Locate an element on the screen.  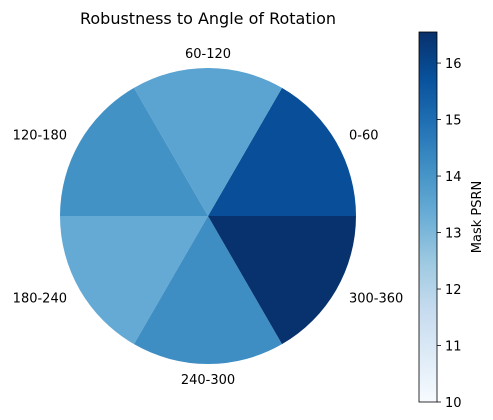
slice-label-0-60: 0-60 is located at coordinates (364, 136).